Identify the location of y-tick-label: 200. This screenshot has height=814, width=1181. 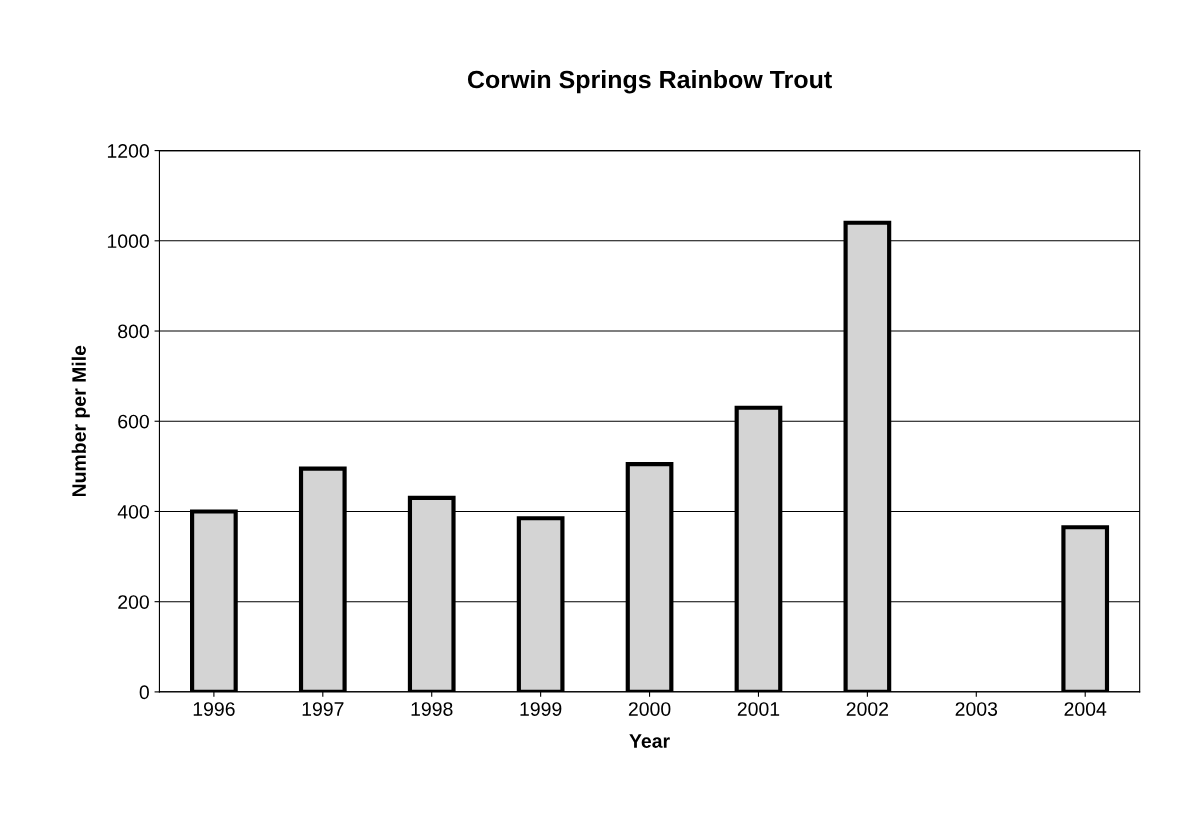
(133, 602).